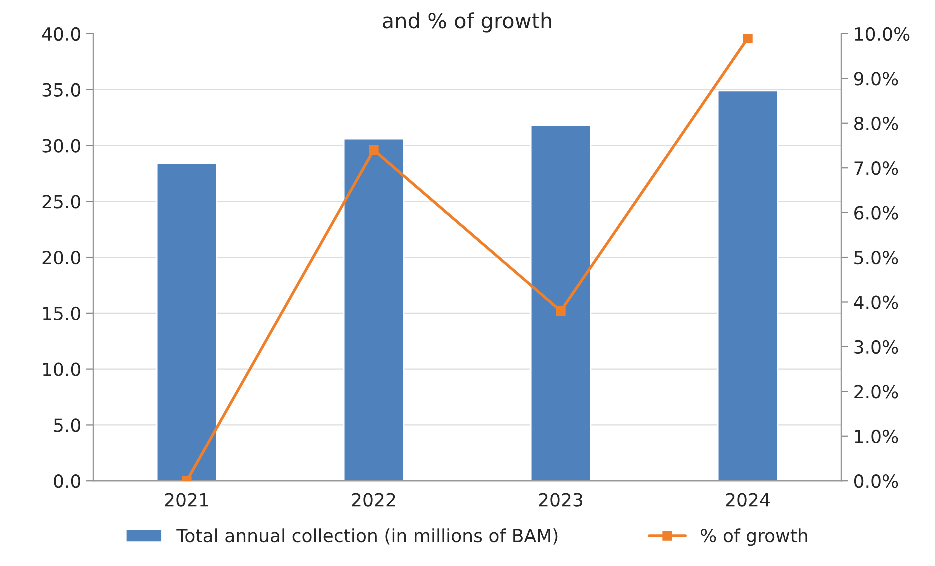 This screenshot has width=935, height=566. What do you see at coordinates (367, 536) in the screenshot?
I see `legend-label: Total annual collection (in millions of BAM)` at bounding box center [367, 536].